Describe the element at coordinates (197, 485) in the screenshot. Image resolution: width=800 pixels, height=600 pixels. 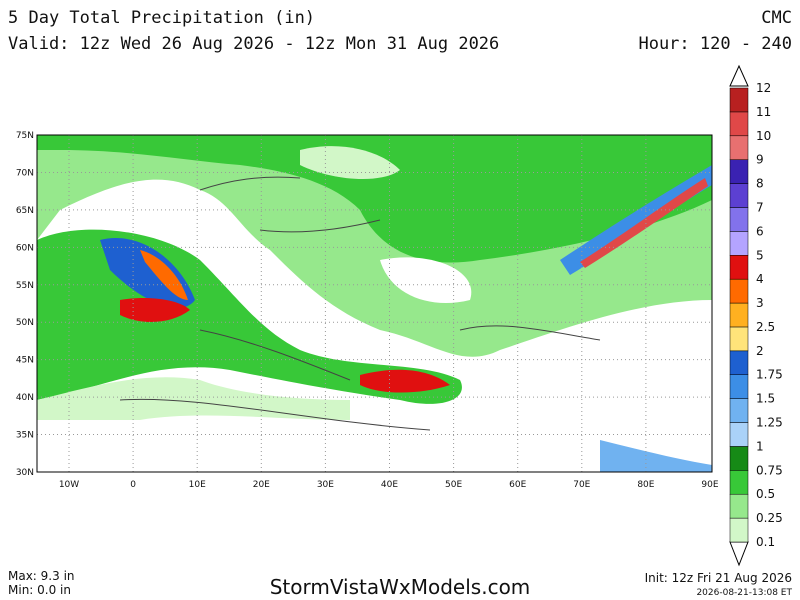
I see `lon-label: 10E` at that location.